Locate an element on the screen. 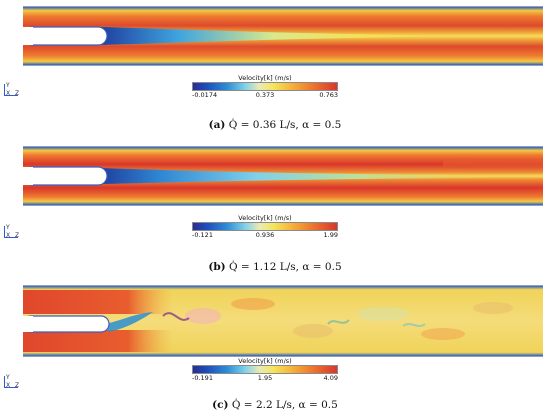 Image resolution: width=550 pixels, height=417 pixels. legend-max: 4.09 is located at coordinates (330, 378).